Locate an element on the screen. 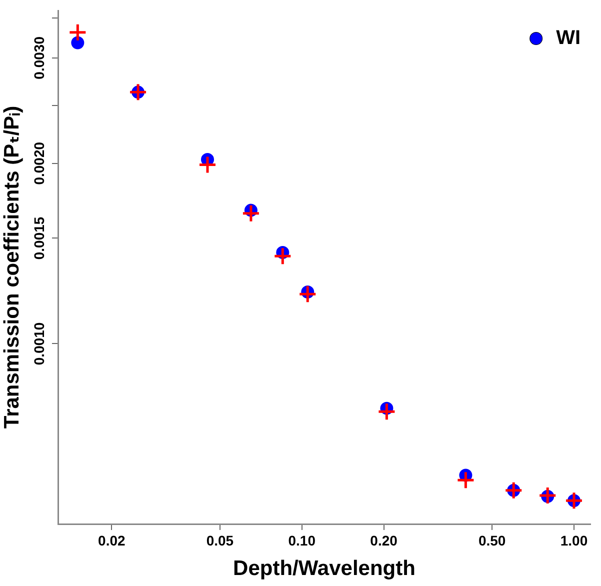  x-tick-label: 0.02 is located at coordinates (112, 540).